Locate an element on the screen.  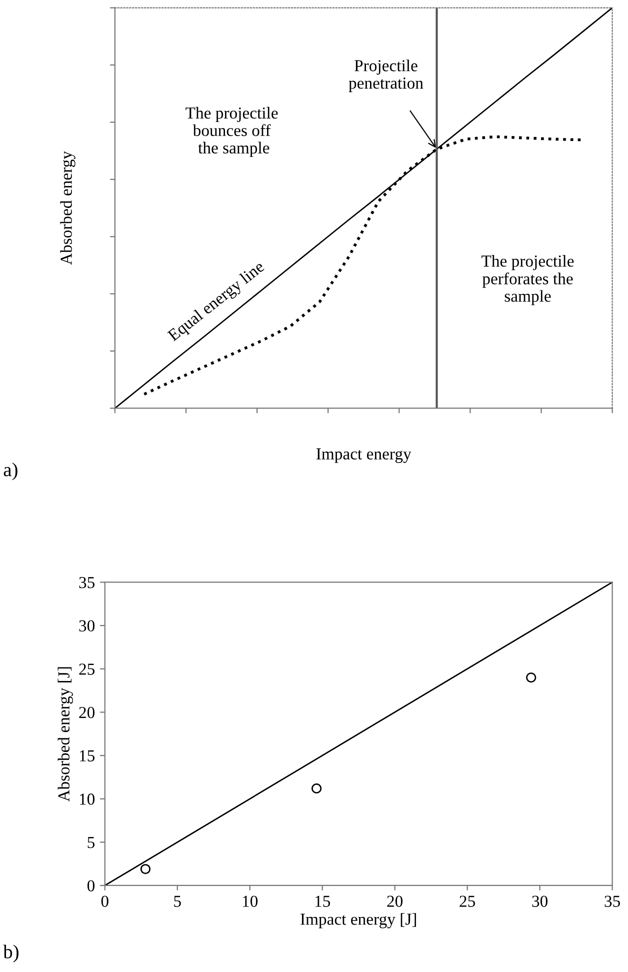
annotation: The projectile bounces off the sample is located at coordinates (232, 131).